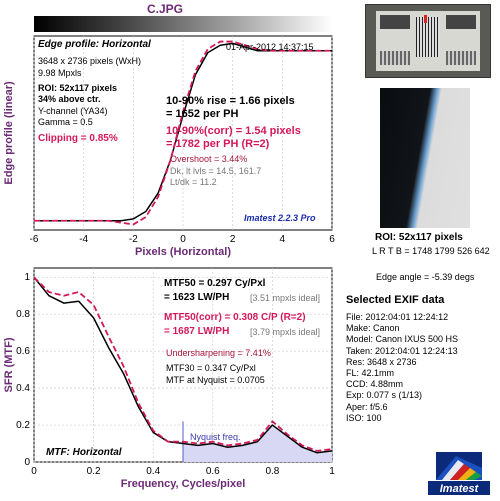  Describe the element at coordinates (381, 361) in the screenshot. I see `exif-row: Res: 3648 x 2736` at that location.